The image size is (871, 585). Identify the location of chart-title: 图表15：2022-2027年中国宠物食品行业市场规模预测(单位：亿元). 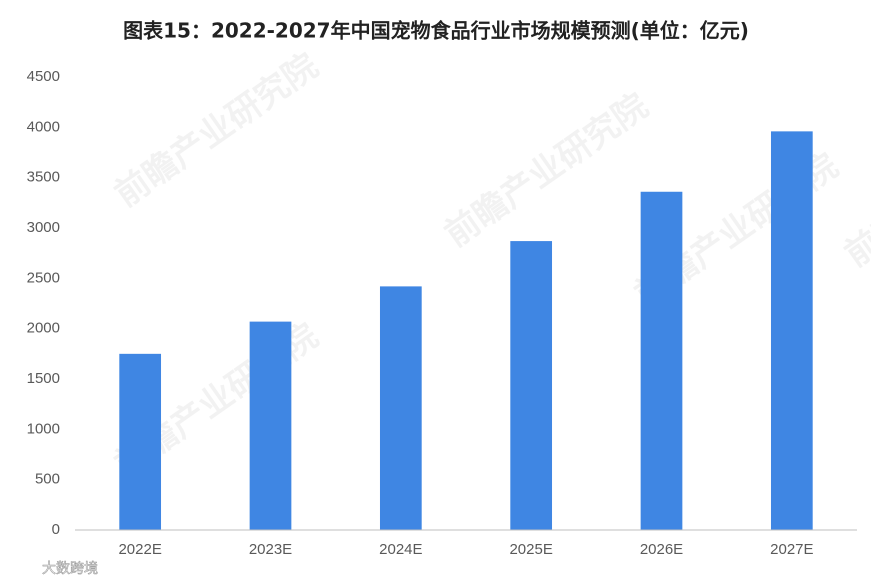
(436, 31).